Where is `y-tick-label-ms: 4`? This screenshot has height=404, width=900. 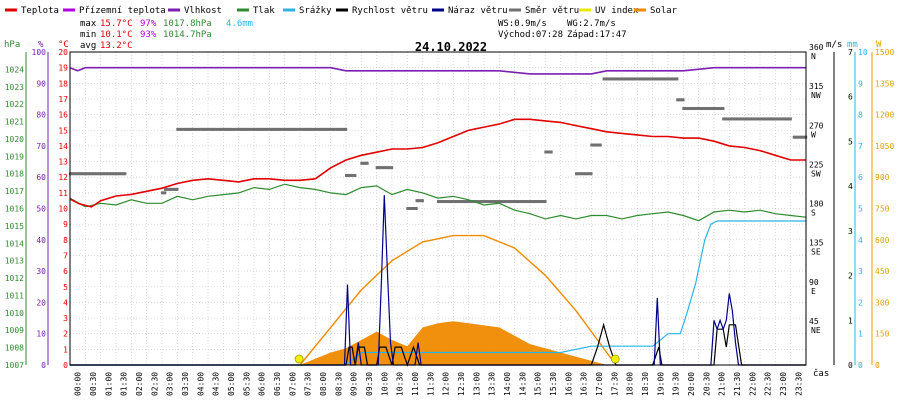 y-tick-label-ms: 4 is located at coordinates (850, 186).